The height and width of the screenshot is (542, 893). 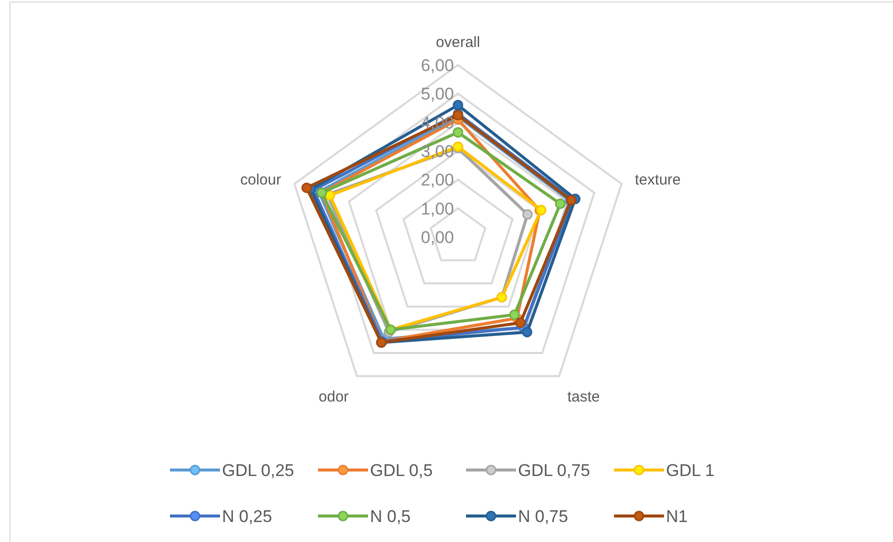 I want to click on y-tick-label: 5,00, so click(x=437, y=94).